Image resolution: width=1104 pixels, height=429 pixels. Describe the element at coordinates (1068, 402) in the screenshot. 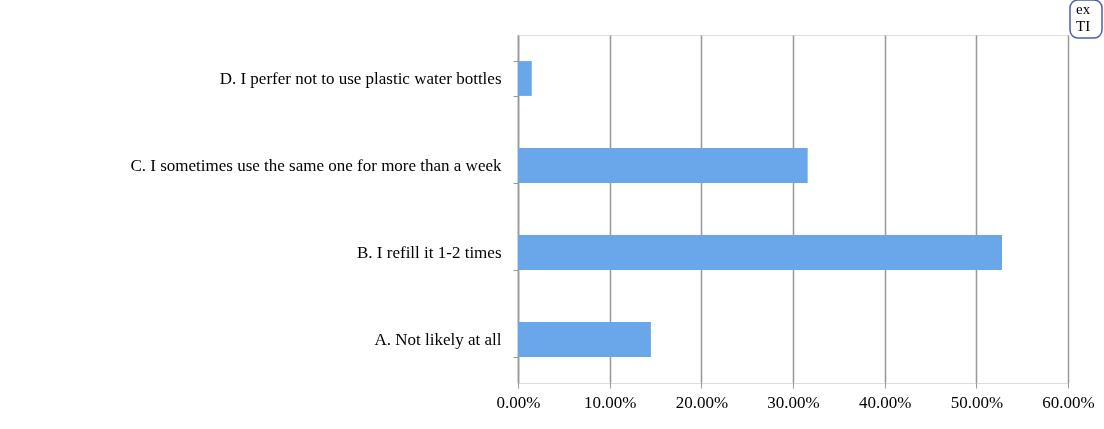

I see `x-tick-label: 60.00%` at that location.